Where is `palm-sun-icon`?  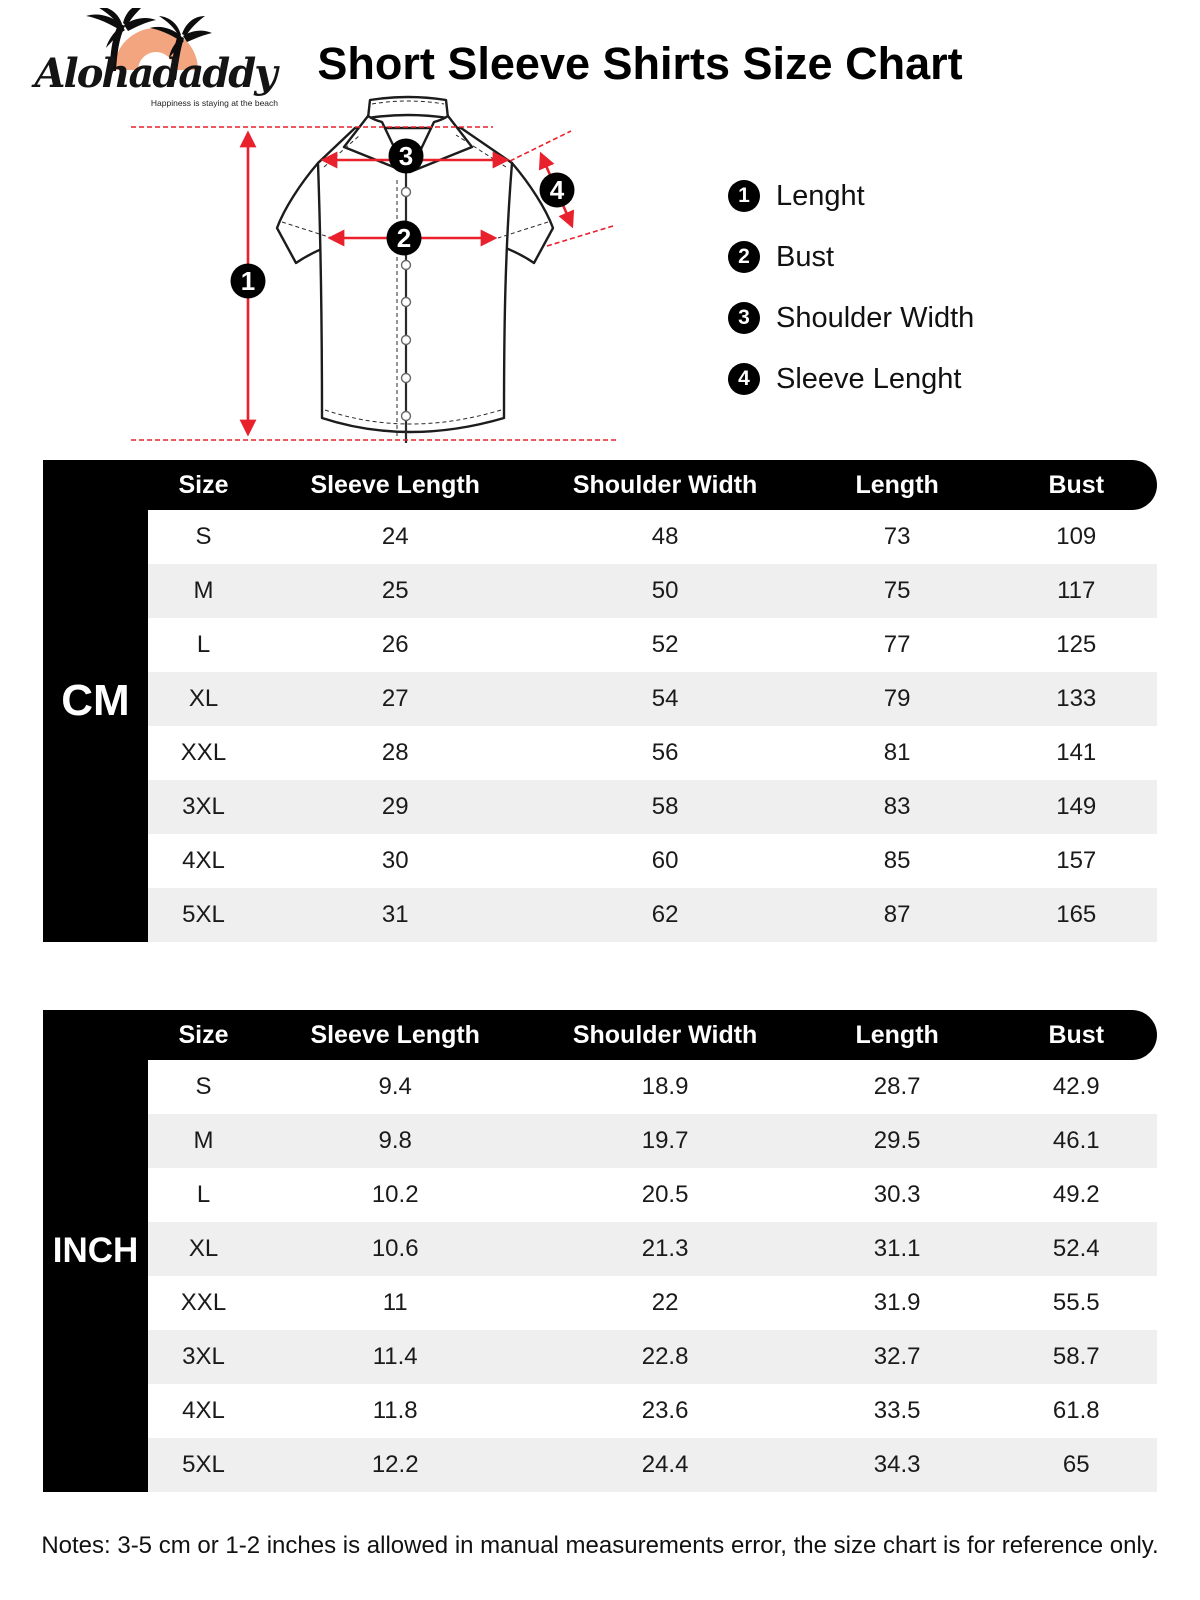
palm-sun-icon is located at coordinates (149, 44).